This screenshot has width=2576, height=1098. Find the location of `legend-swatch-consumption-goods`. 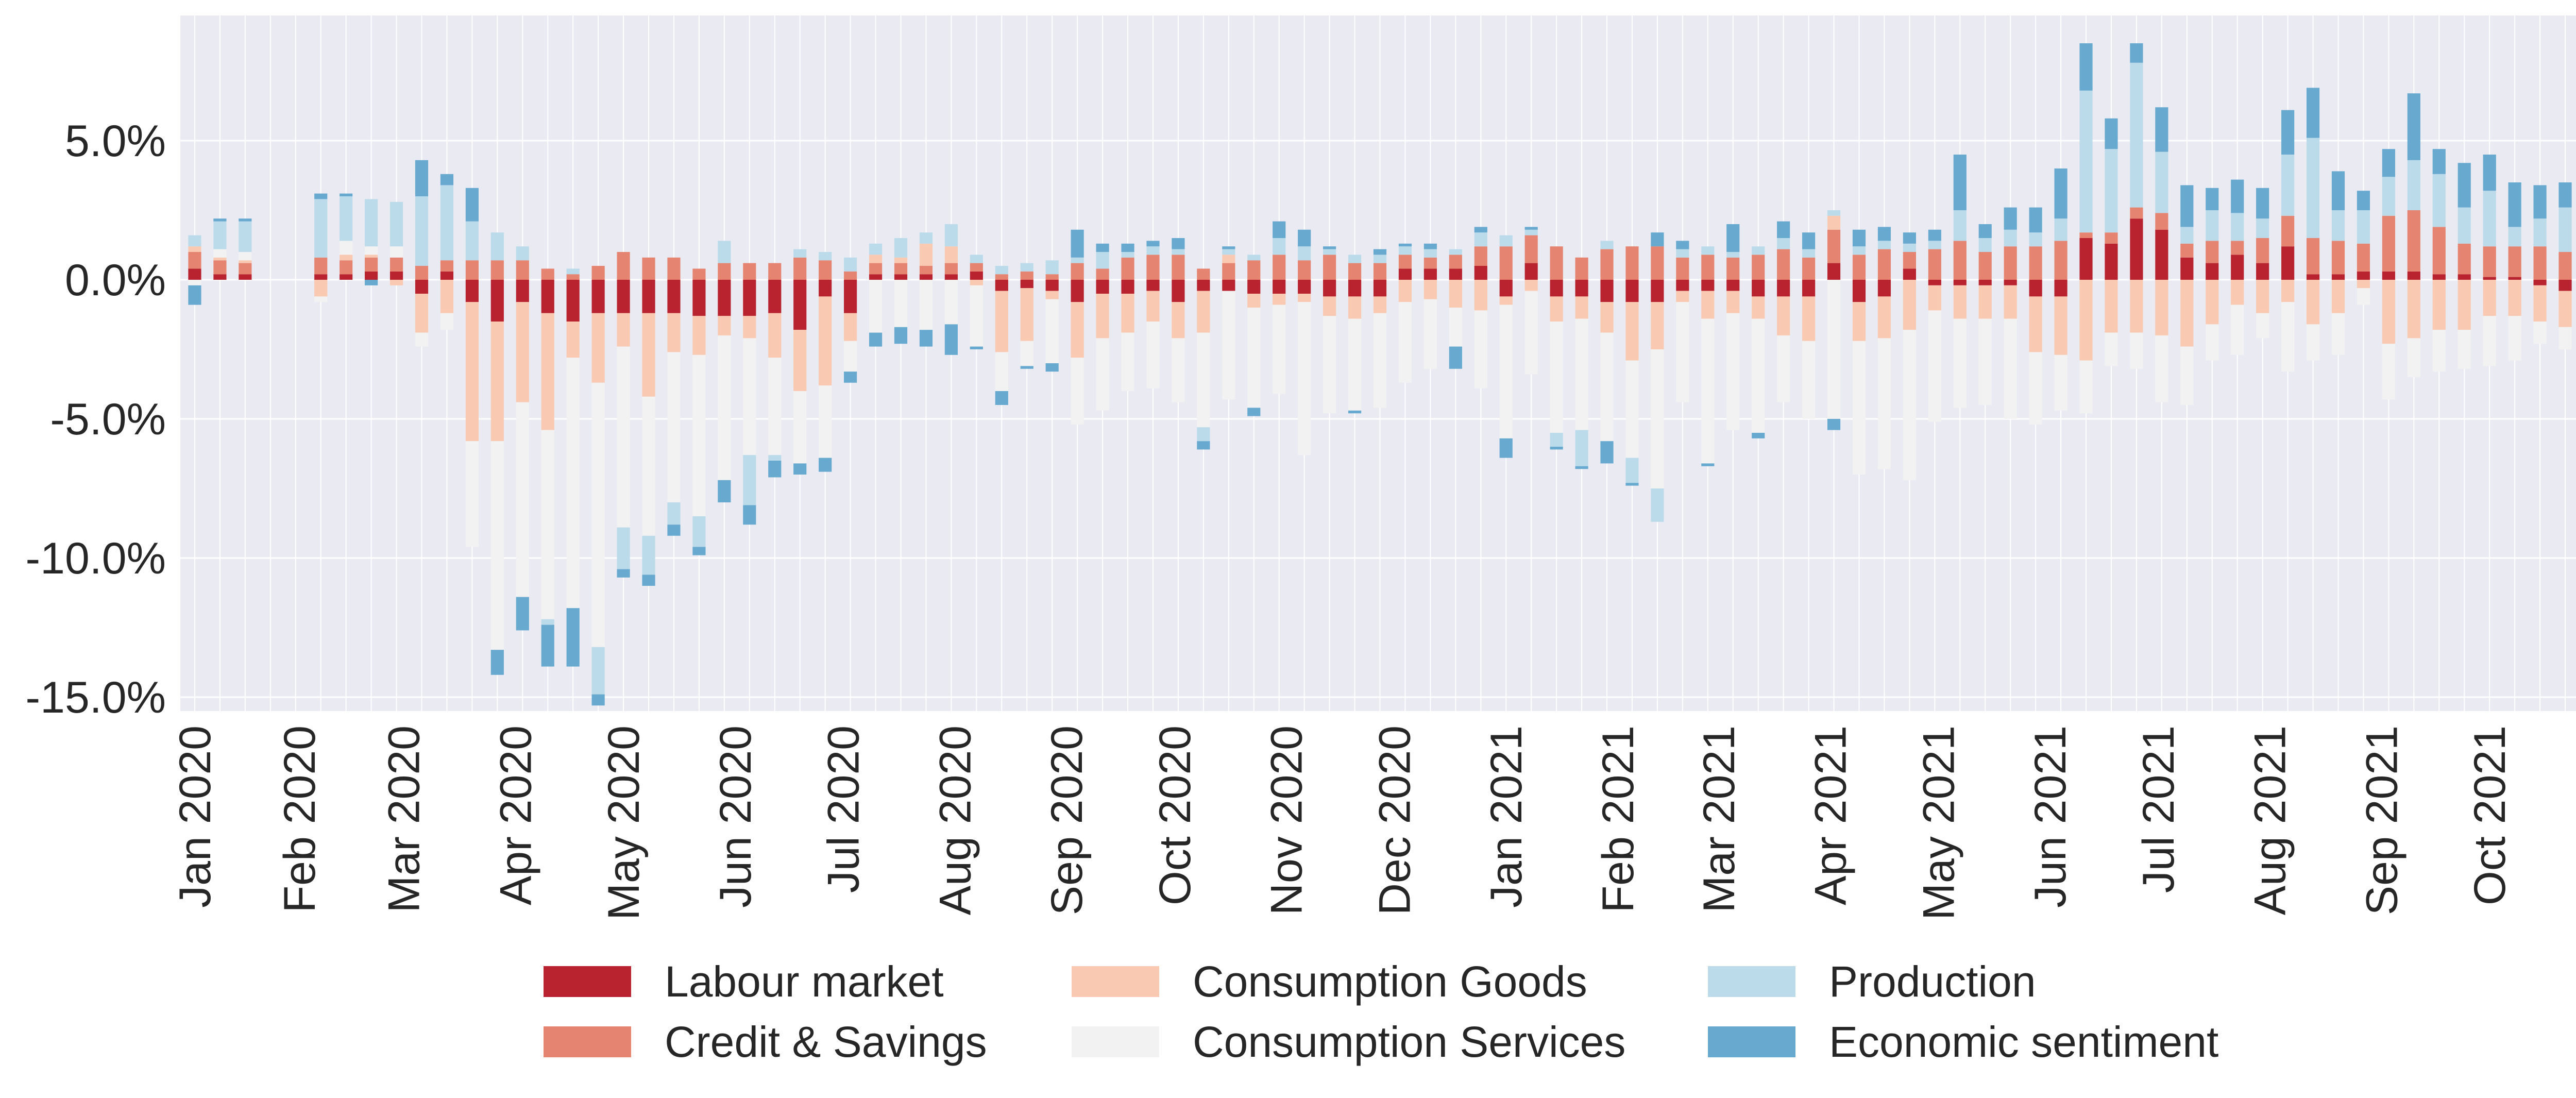

legend-swatch-consumption-goods is located at coordinates (1115, 981).